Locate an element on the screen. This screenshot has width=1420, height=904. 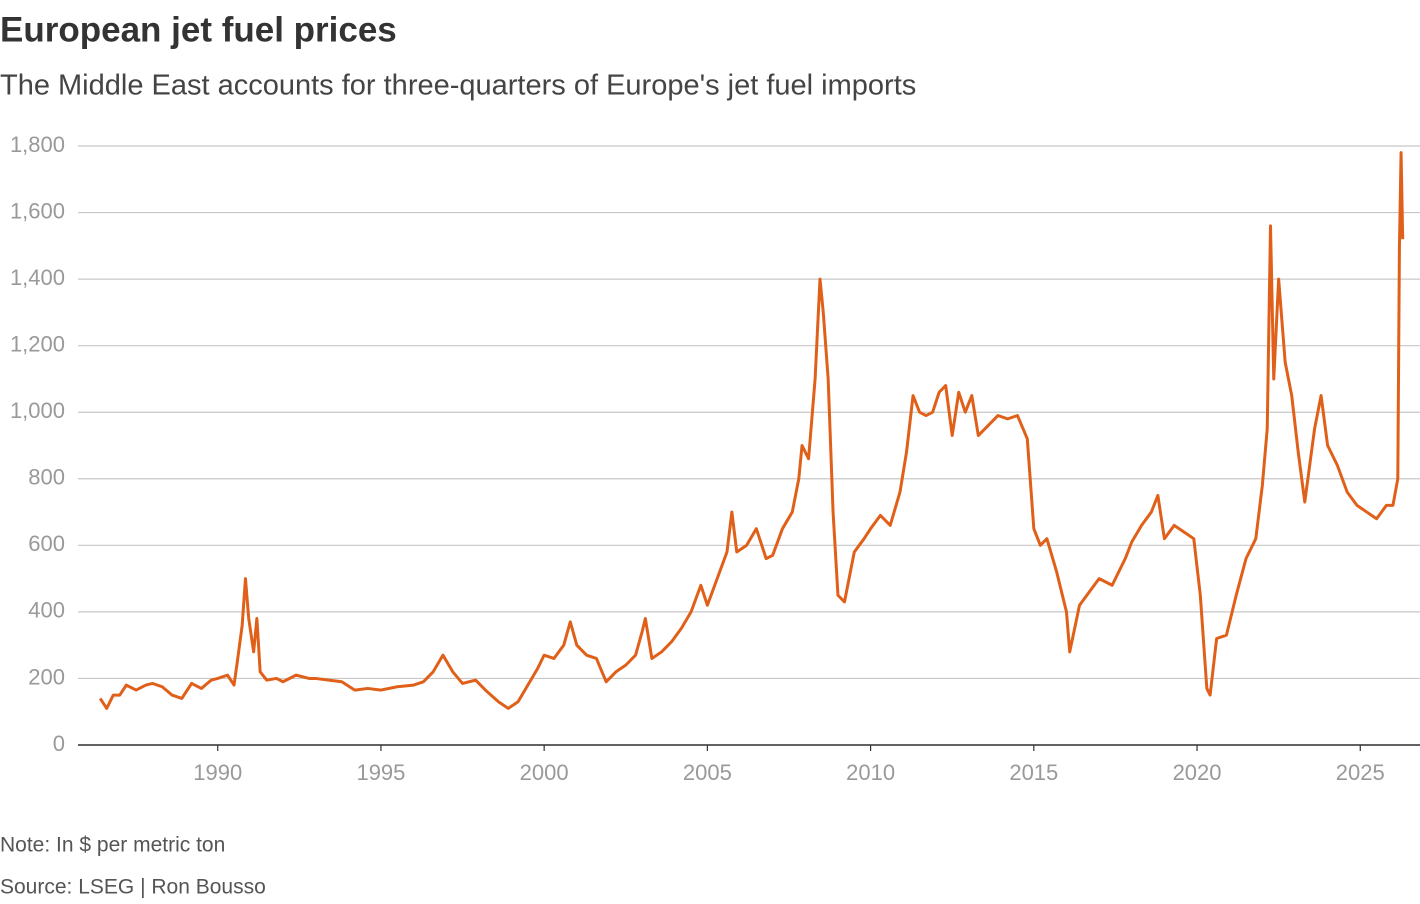
x-tick-label: 1990 is located at coordinates (217, 772).